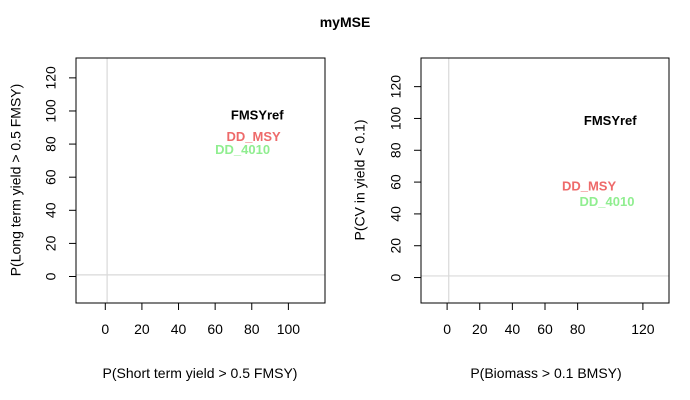  I want to click on x-axis-label: P(Biomass > 0.1 BMSY), so click(545, 373).